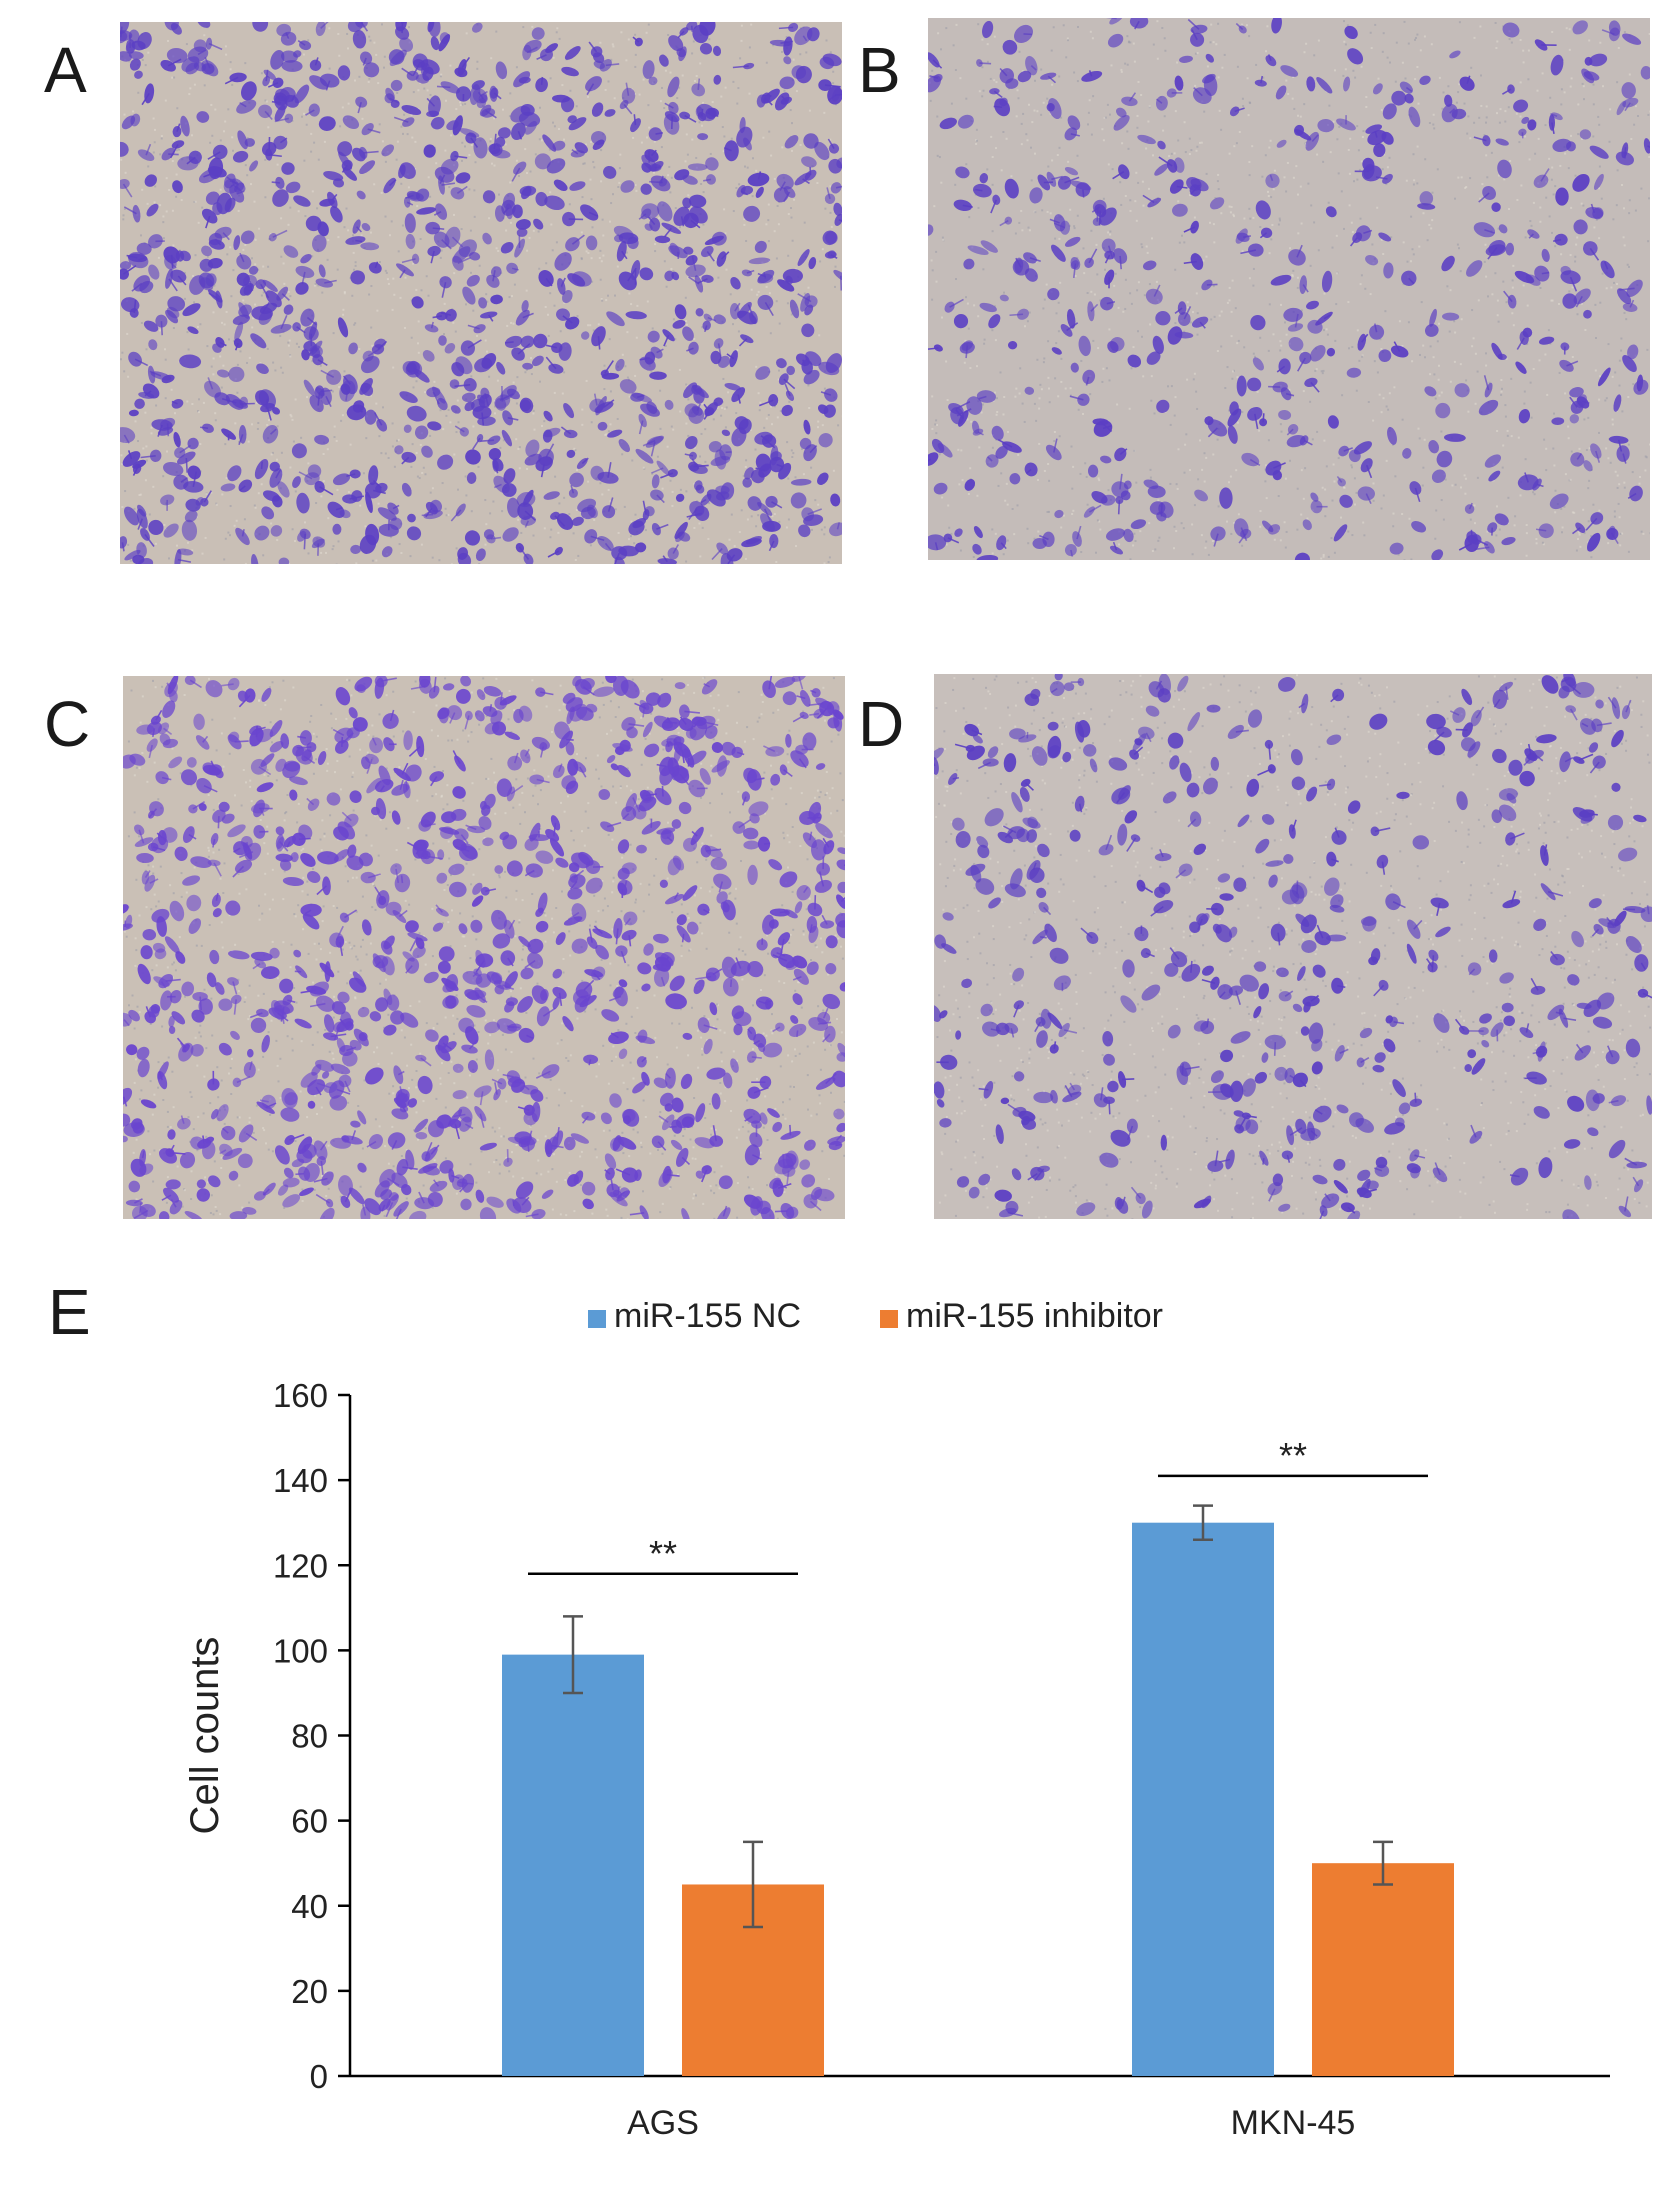  What do you see at coordinates (881, 724) in the screenshot?
I see `panel-letter-d: D` at bounding box center [881, 724].